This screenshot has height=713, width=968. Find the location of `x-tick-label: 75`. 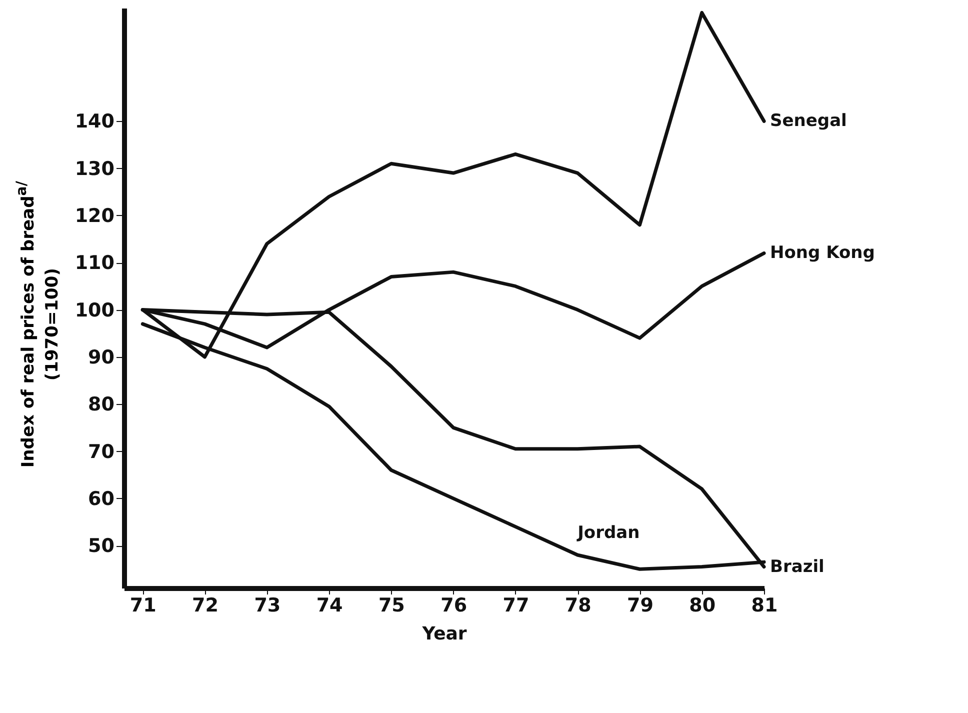

x-tick-label: 75 is located at coordinates (391, 605).